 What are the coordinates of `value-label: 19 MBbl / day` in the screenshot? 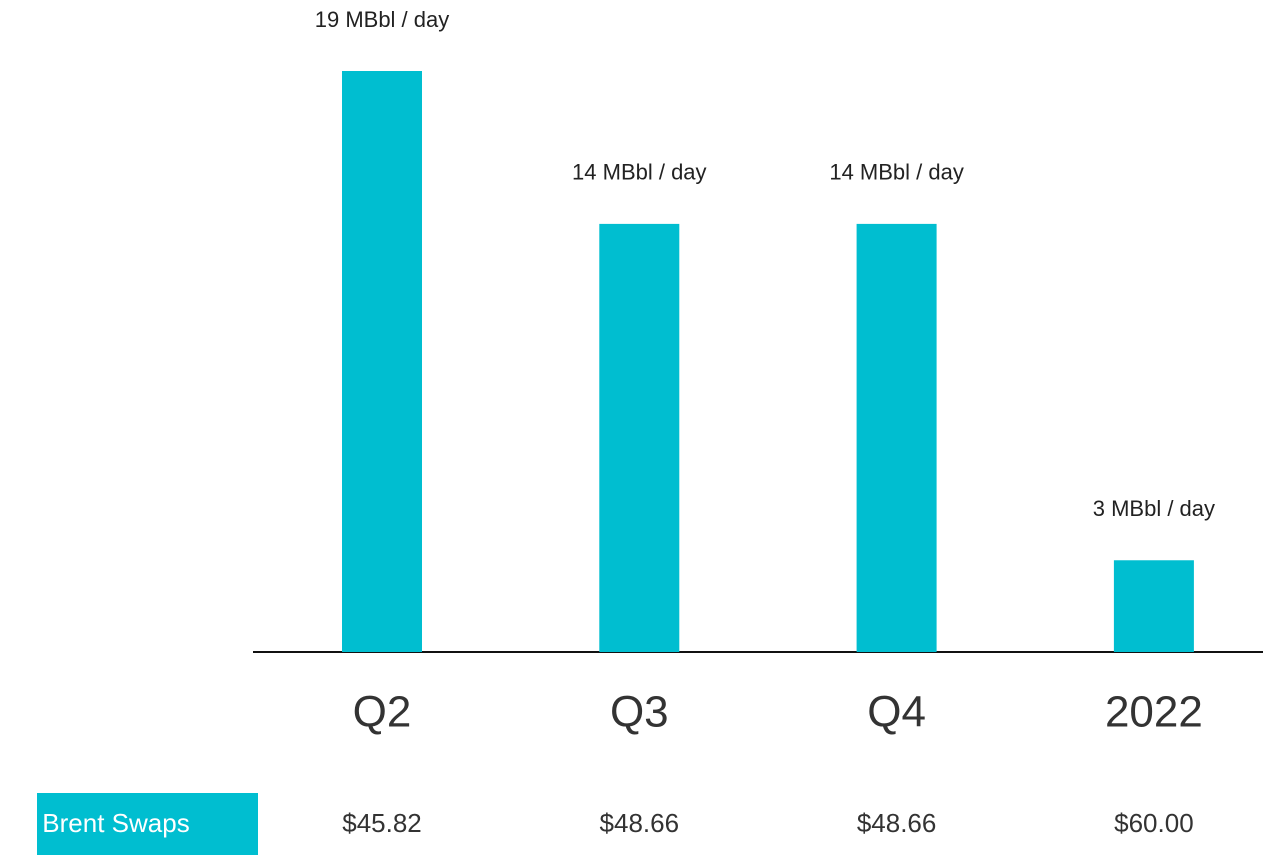 It's located at (382, 19).